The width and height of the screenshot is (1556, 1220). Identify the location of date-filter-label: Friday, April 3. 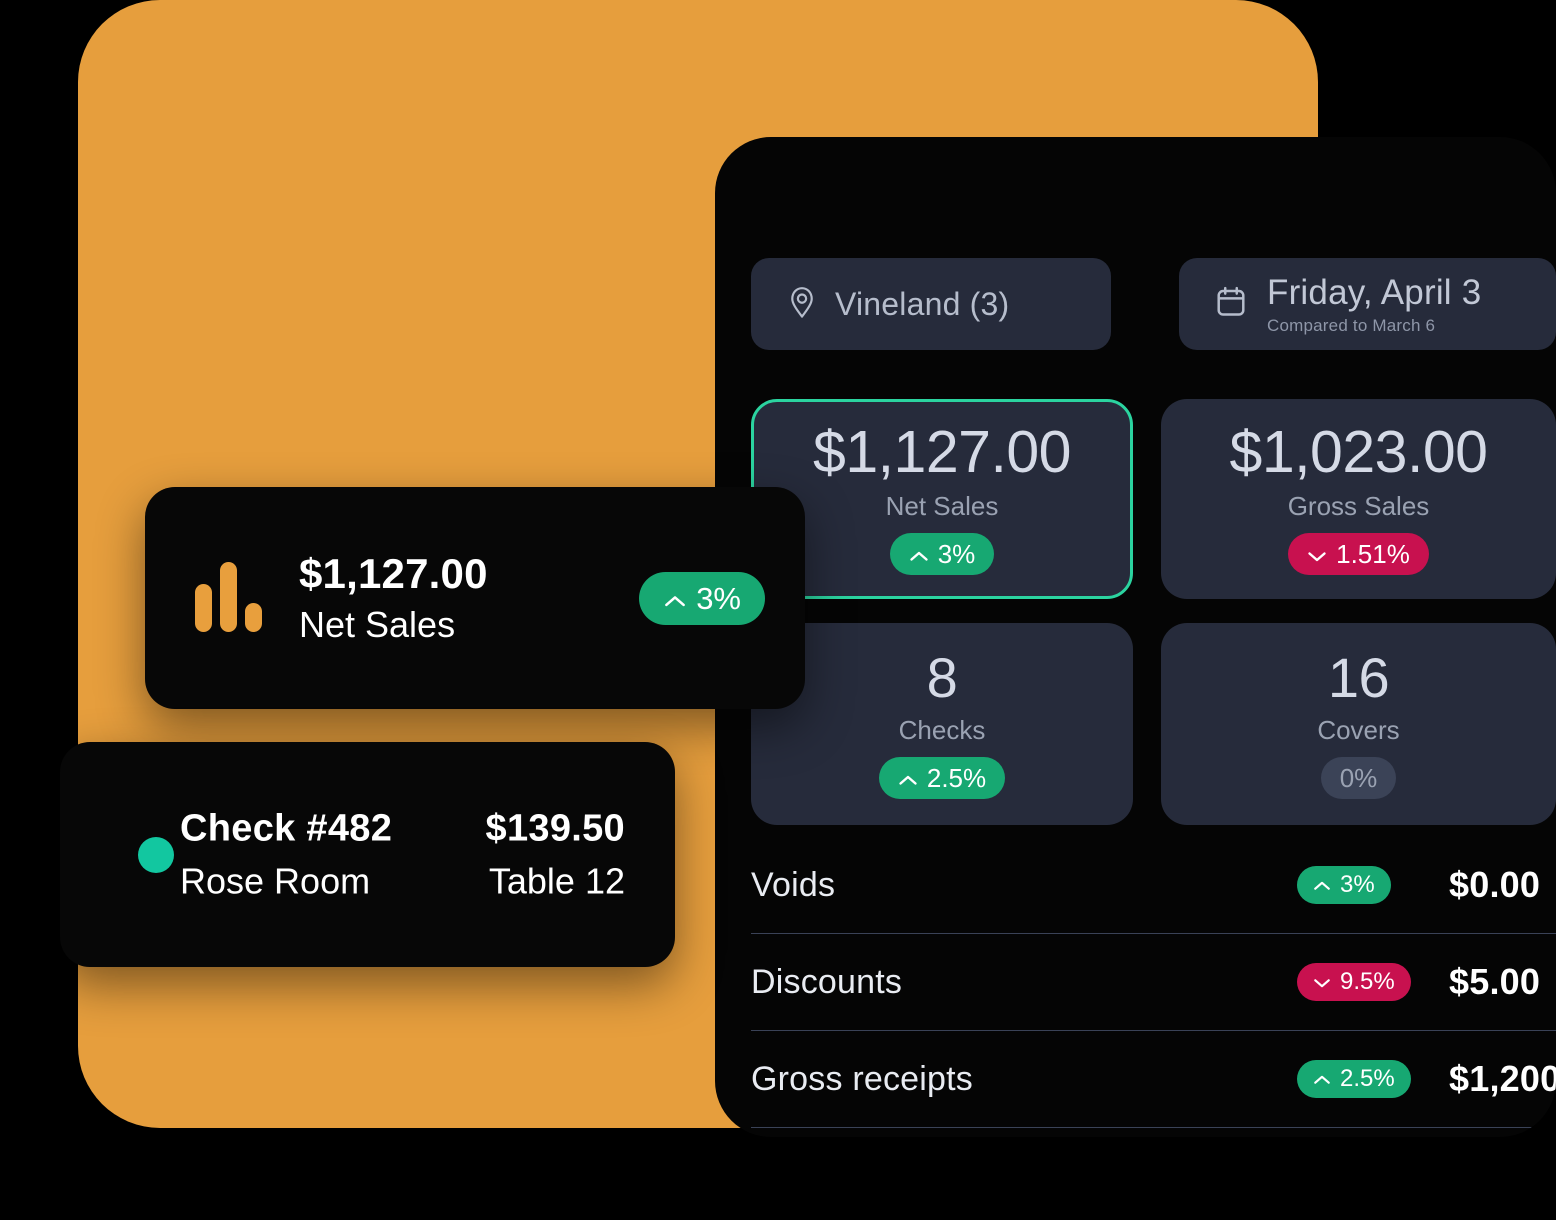
(1374, 293).